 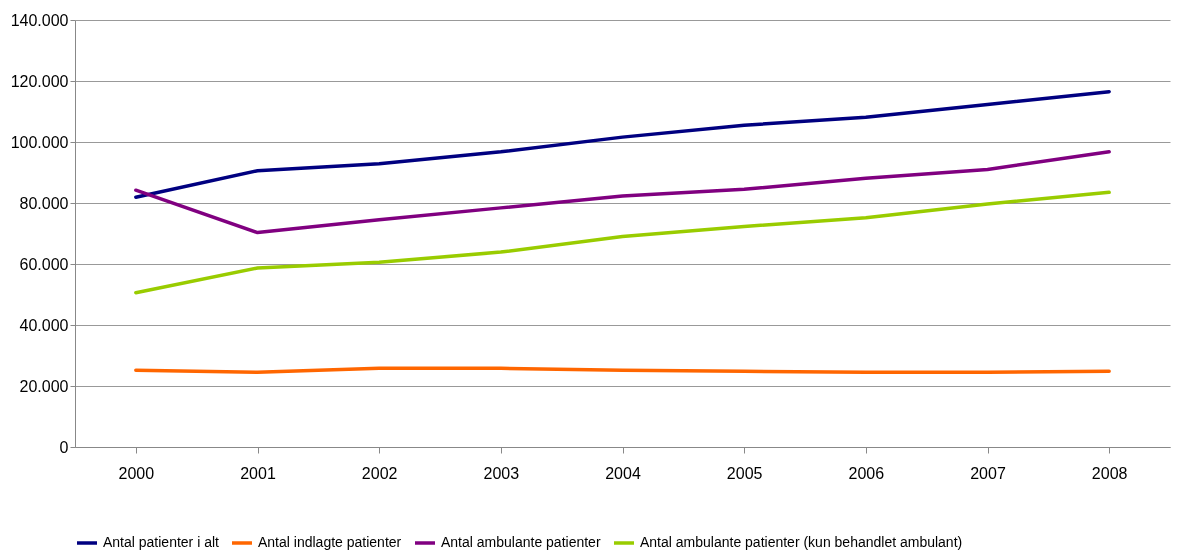 I want to click on legend-label: Antal patienter i alt, so click(x=161, y=542).